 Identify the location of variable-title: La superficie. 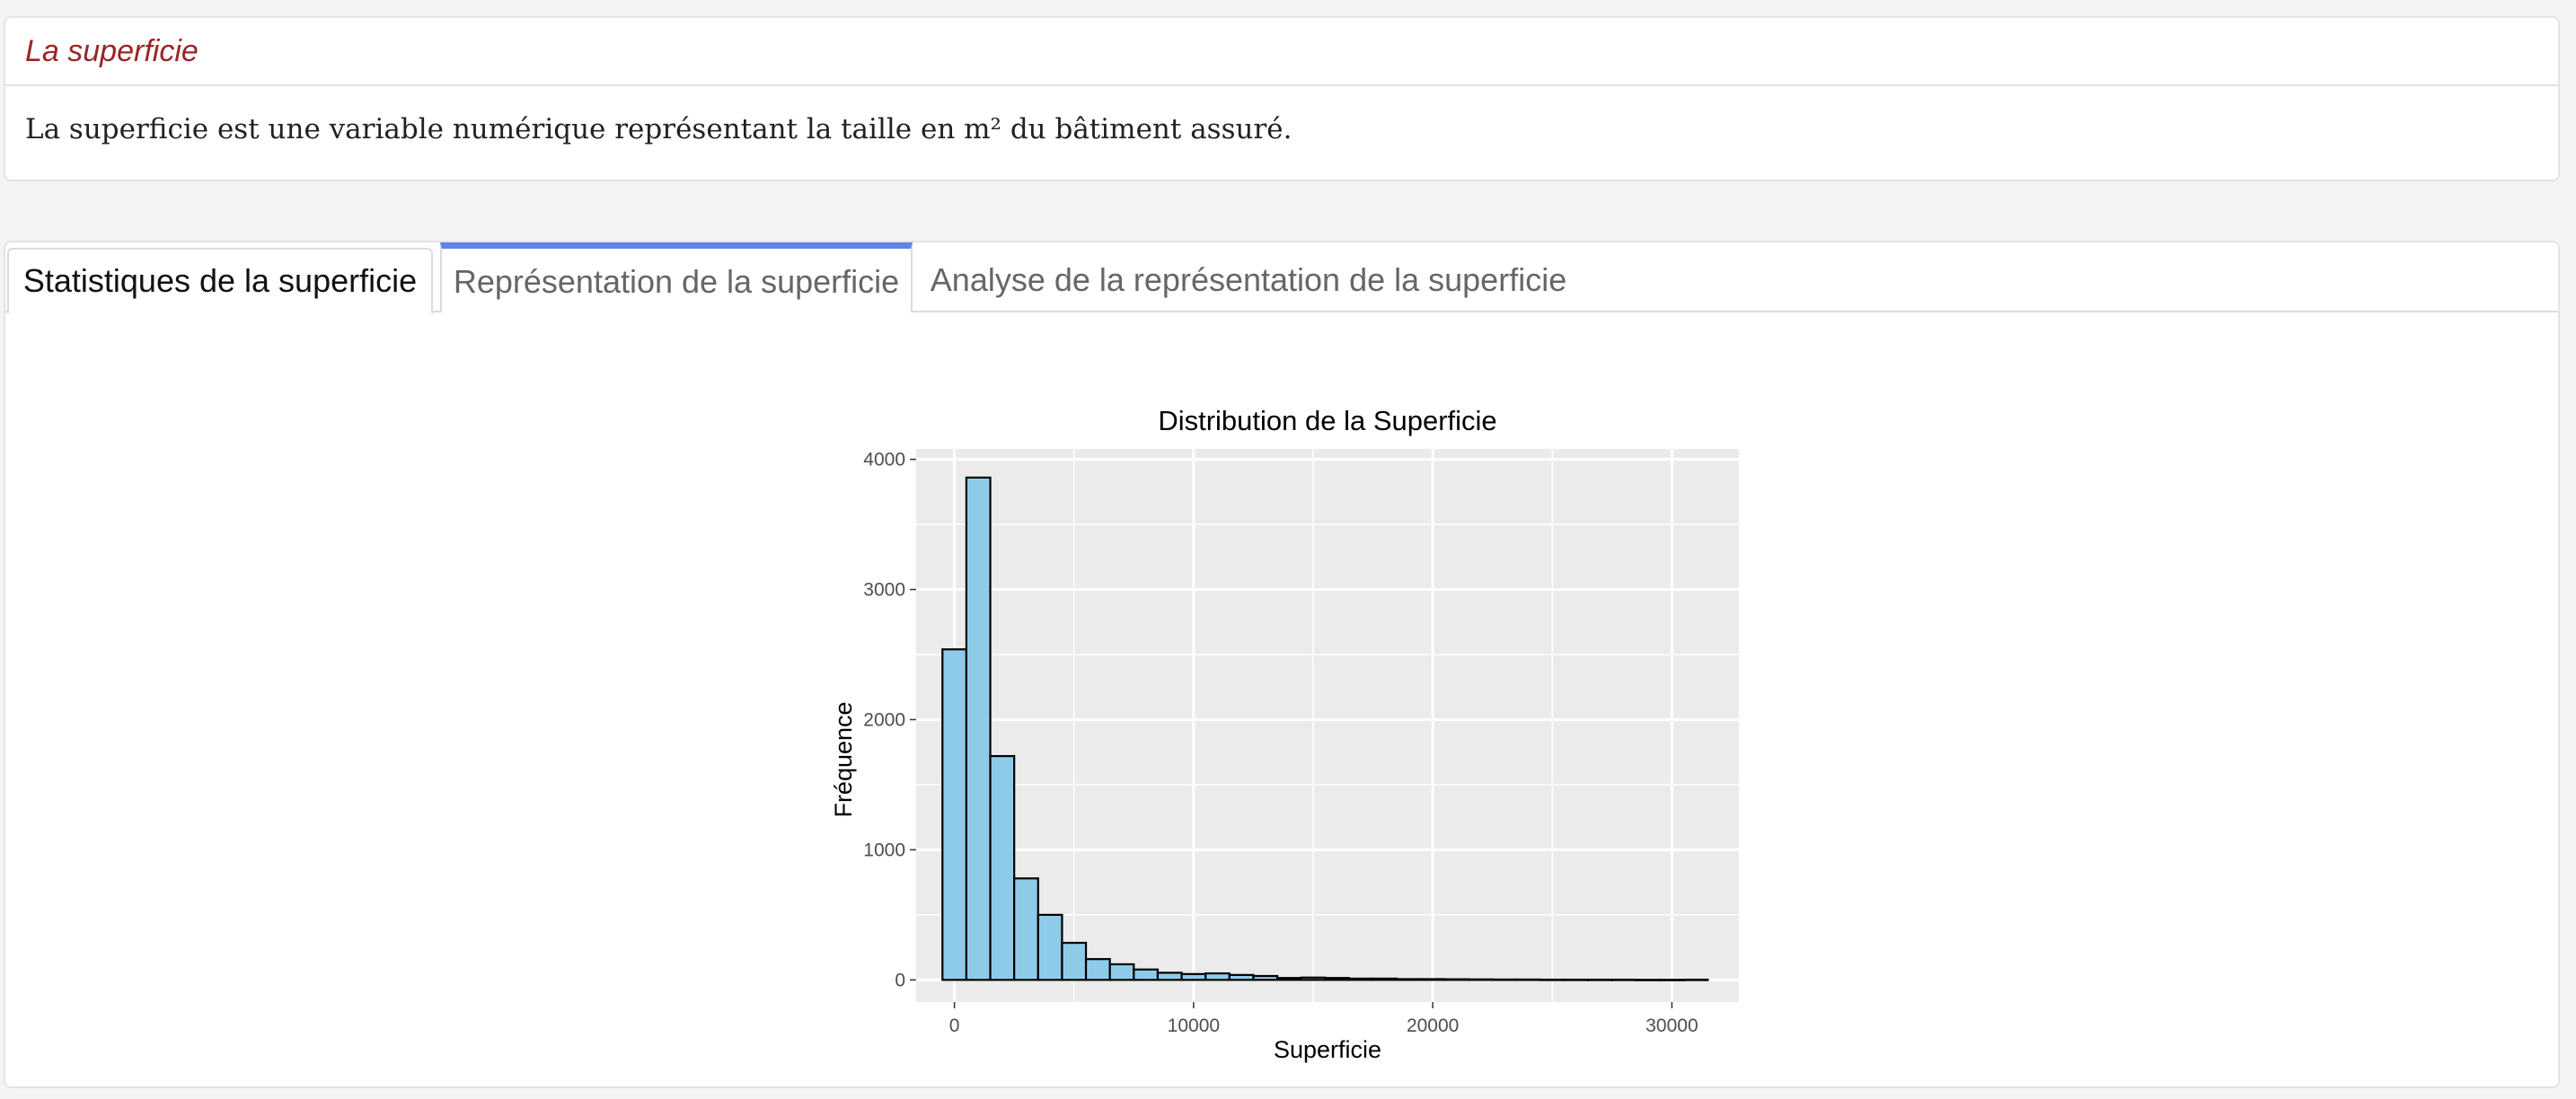
(111, 50).